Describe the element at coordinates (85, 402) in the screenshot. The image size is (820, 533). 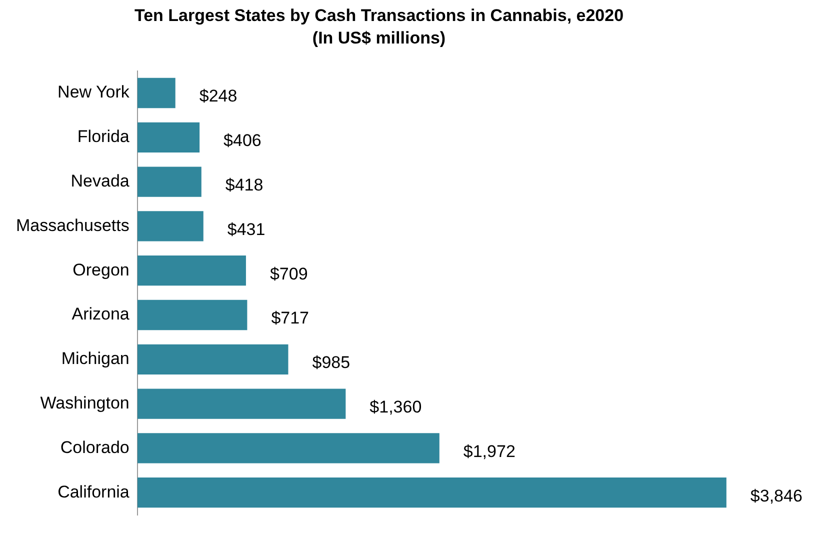
I see `y-tick-label: Washington` at that location.